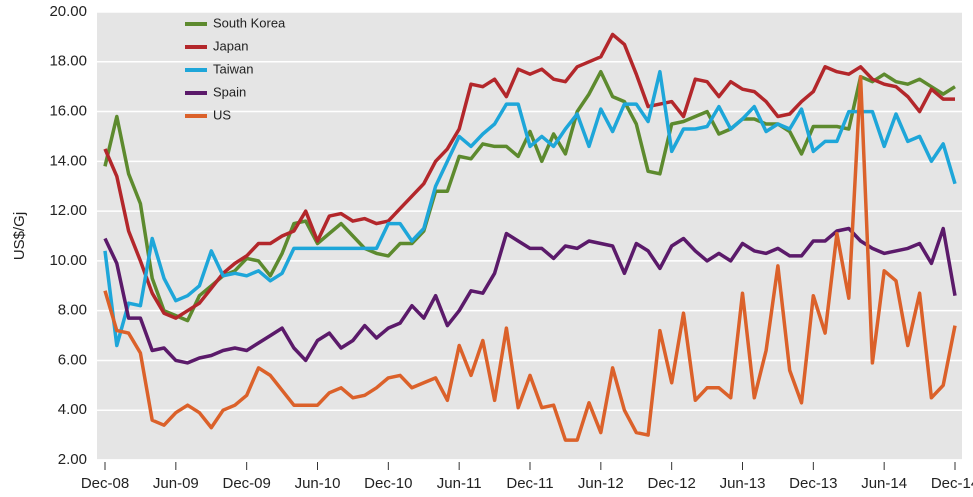 The image size is (973, 497). What do you see at coordinates (72, 310) in the screenshot?
I see `y-tick-label: 8.00` at bounding box center [72, 310].